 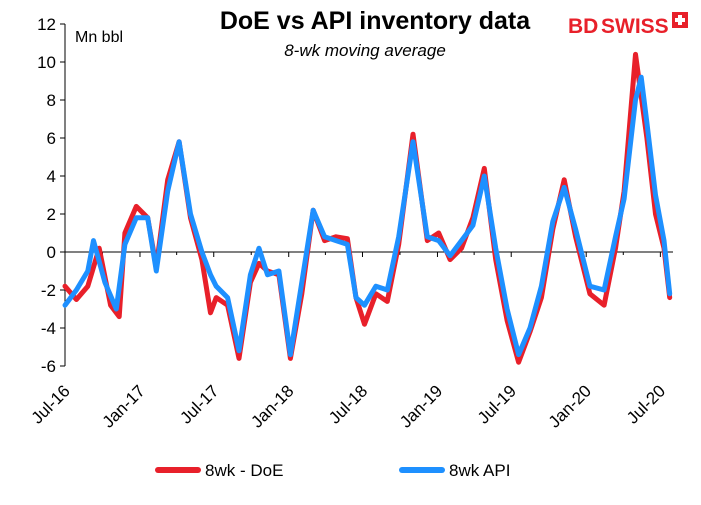 I want to click on chart-title: DoE vs API inventory data, so click(x=375, y=21).